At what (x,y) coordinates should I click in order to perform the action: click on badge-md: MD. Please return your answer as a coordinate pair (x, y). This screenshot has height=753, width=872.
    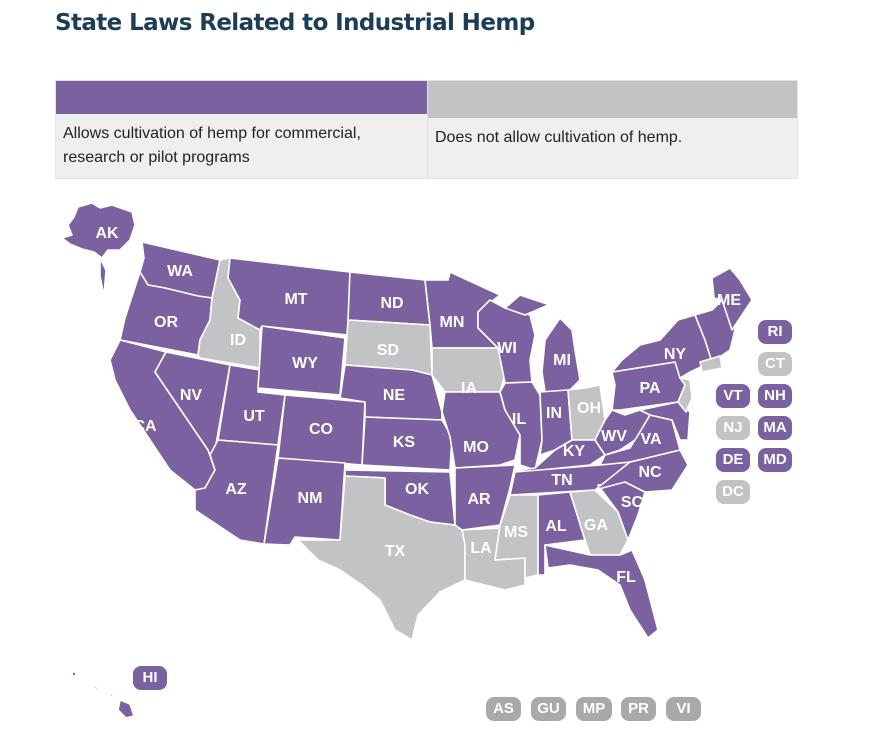
    Looking at the image, I should click on (775, 460).